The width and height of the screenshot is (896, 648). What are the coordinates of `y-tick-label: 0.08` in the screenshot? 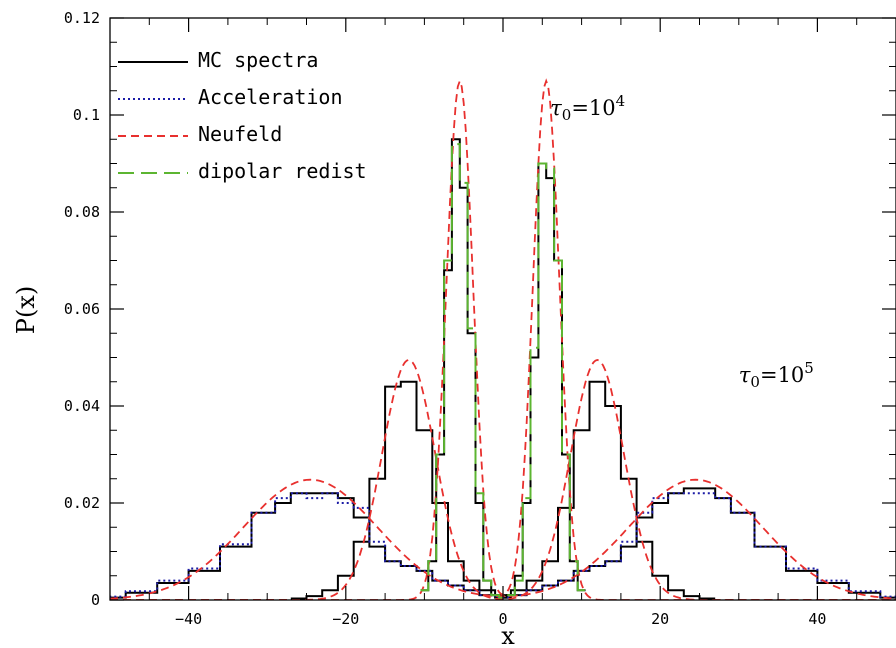 It's located at (82, 212).